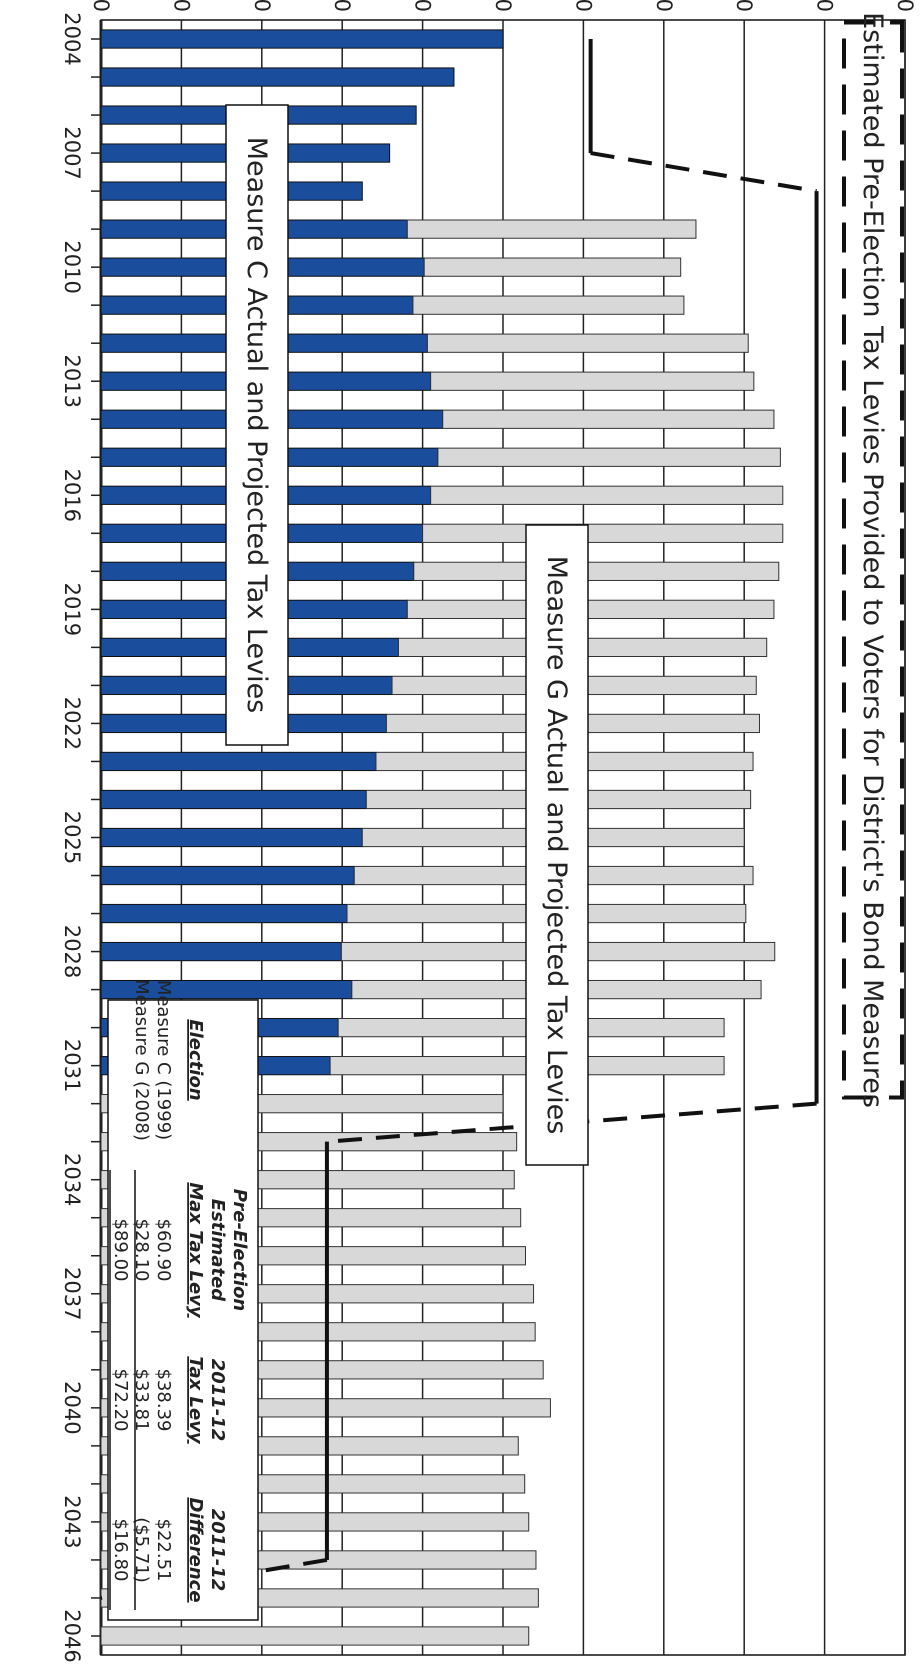 Image resolution: width=923 pixels, height=1669 pixels. Describe the element at coordinates (239, 1250) in the screenshot. I see `summary-header: Pre-Election` at that location.